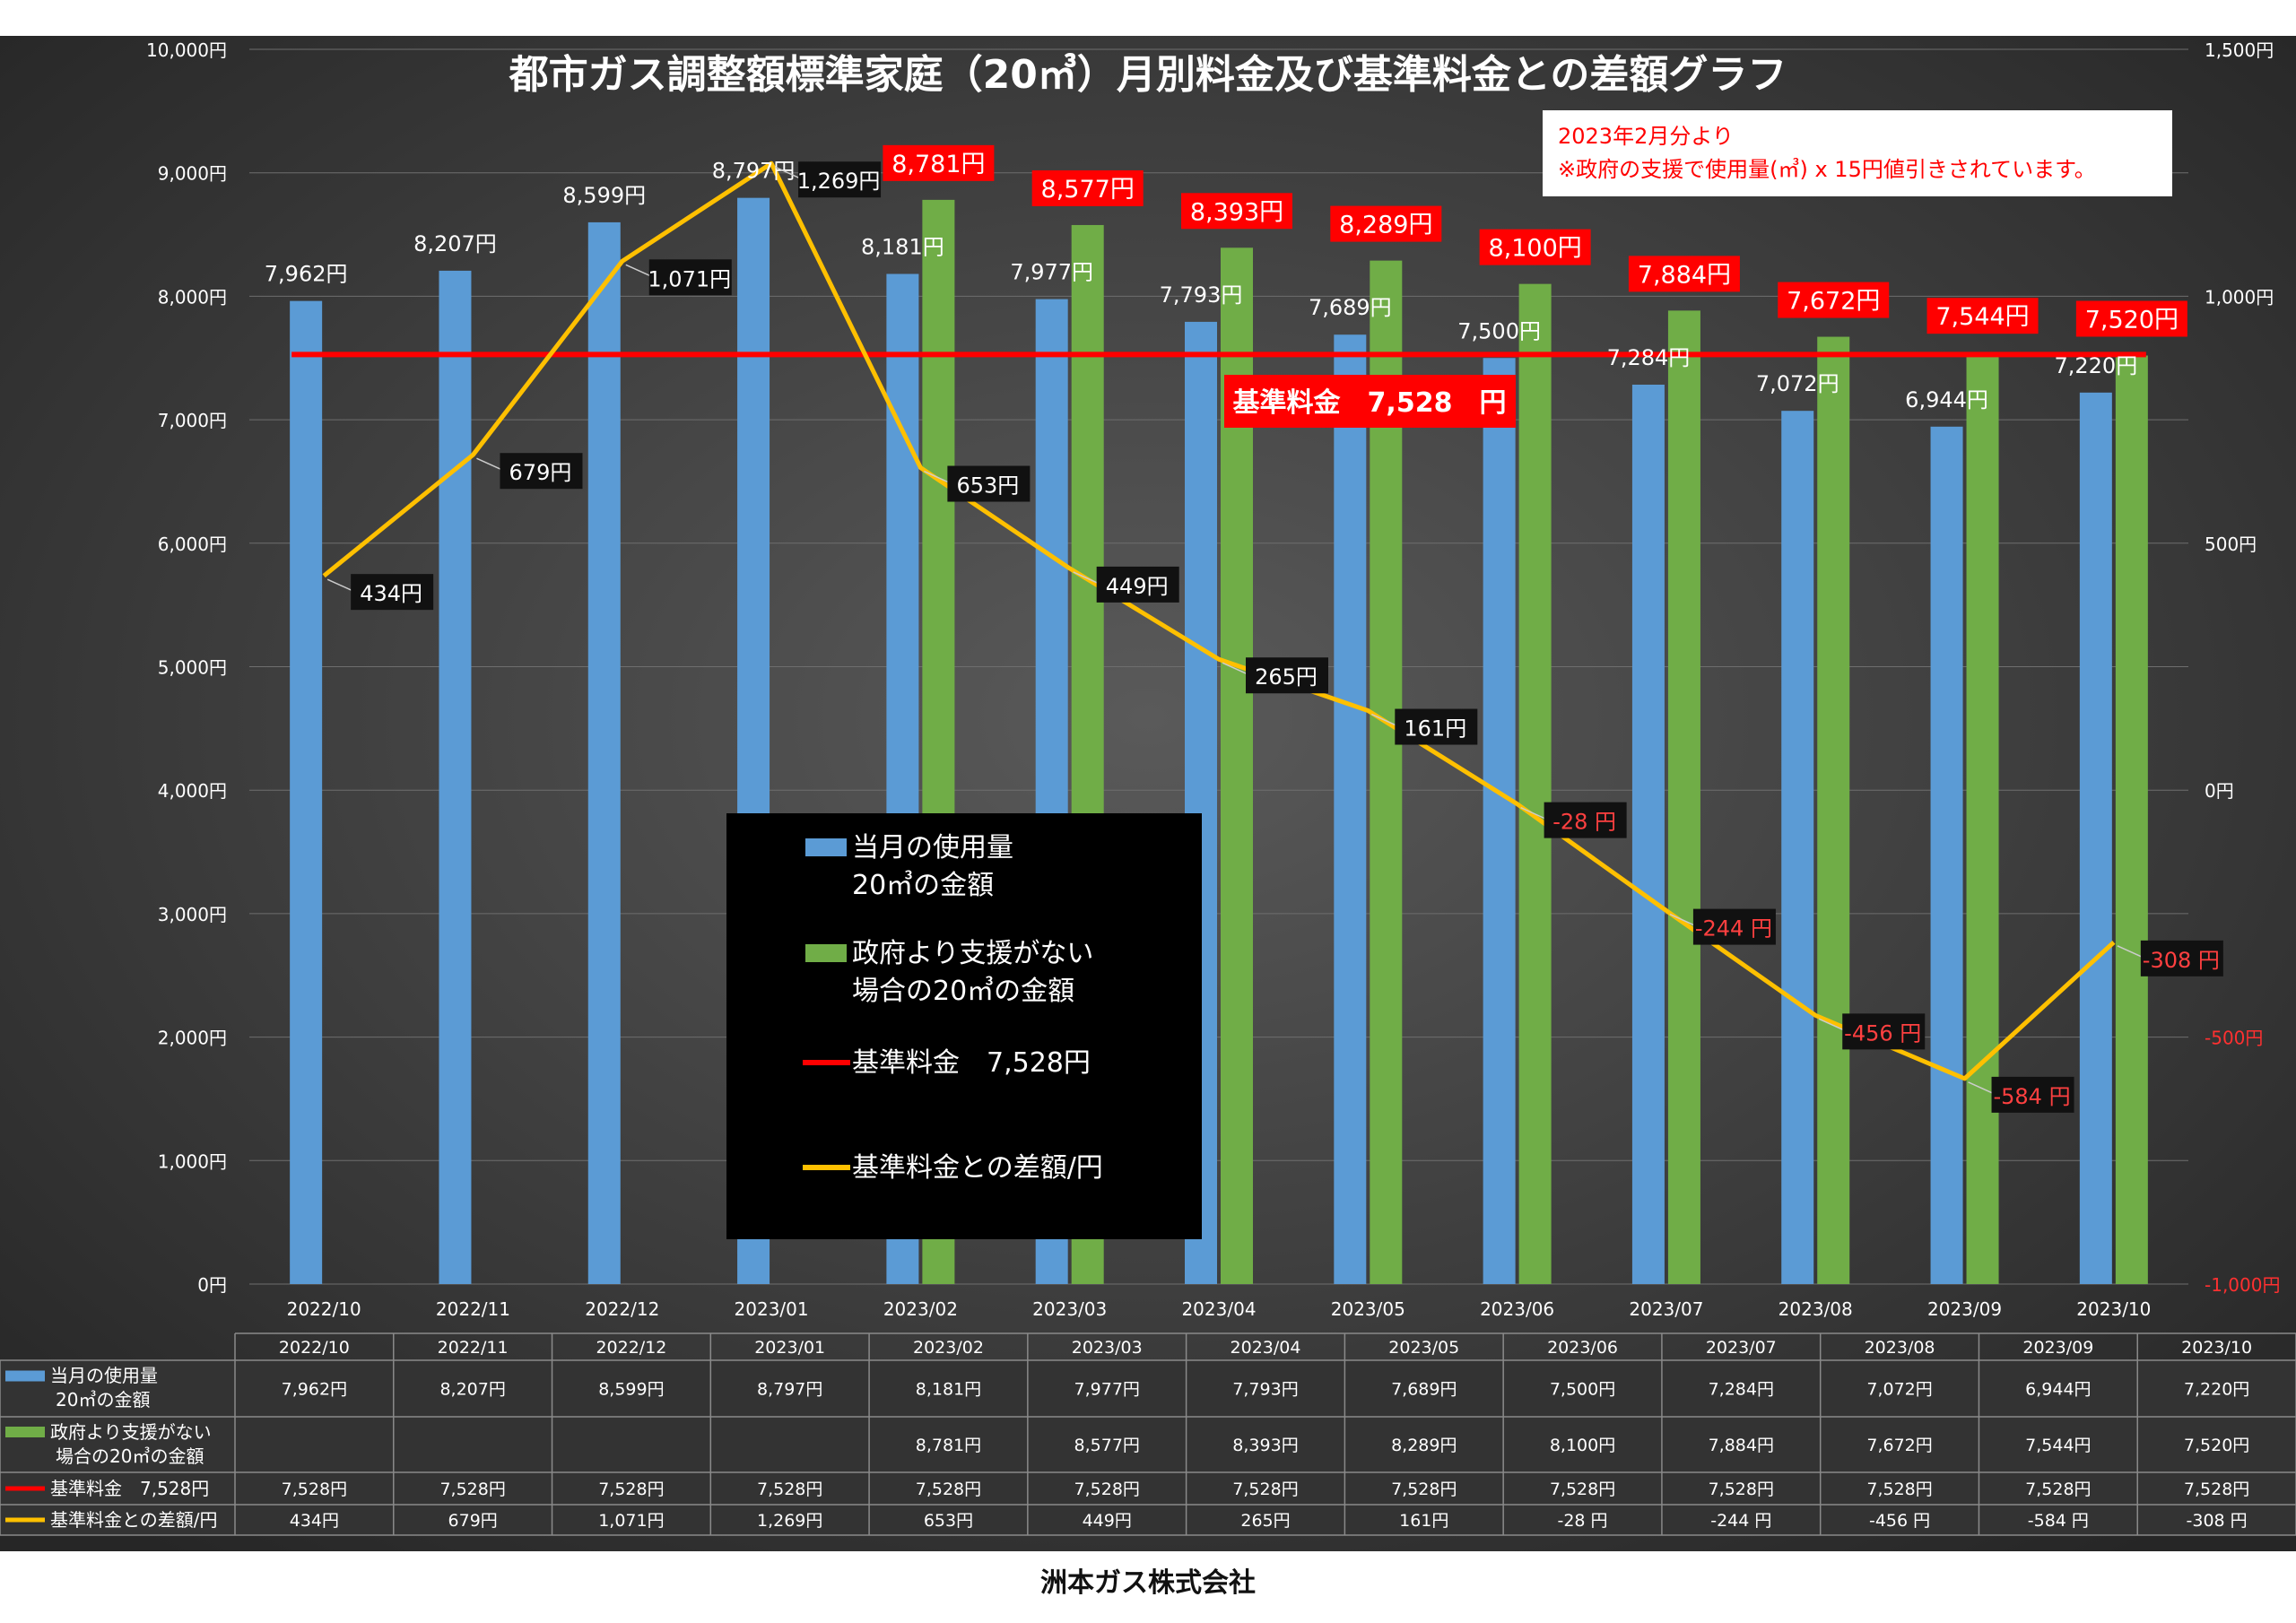  Describe the element at coordinates (1148, 75) in the screenshot. I see `chart-title: 都市ガス調整額標準家庭（20㎥）月別料金及び基準料金との差額グラフ` at that location.